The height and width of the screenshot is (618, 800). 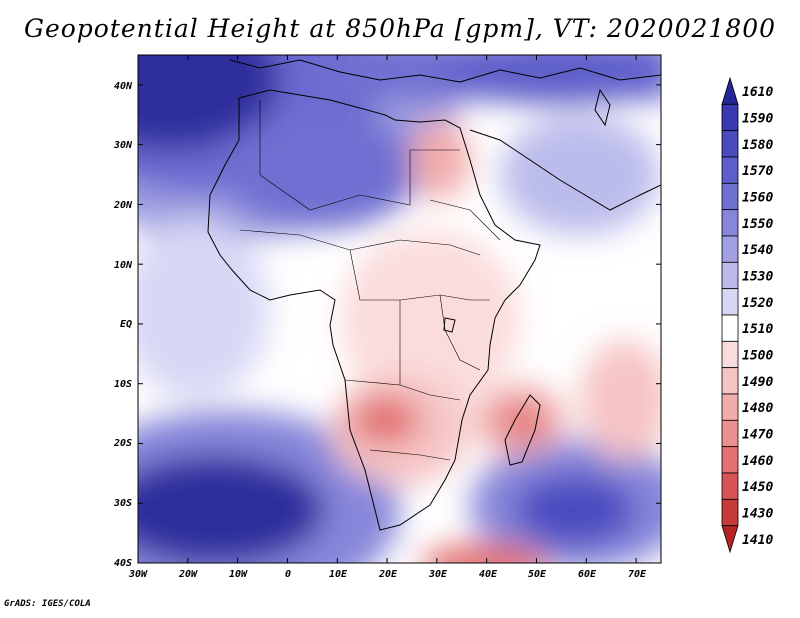 I want to click on lat-axis-labels: 40N 30N 20N 10N EQ 10S 20S 30S 40S, so click(x=123, y=325).